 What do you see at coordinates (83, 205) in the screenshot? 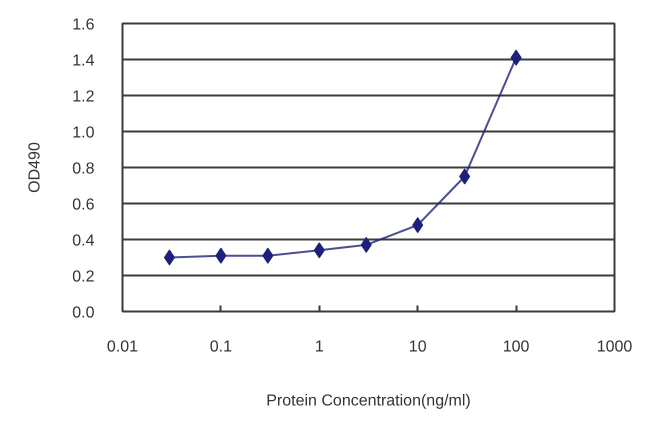
I see `y-tick-label: 0.6` at bounding box center [83, 205].